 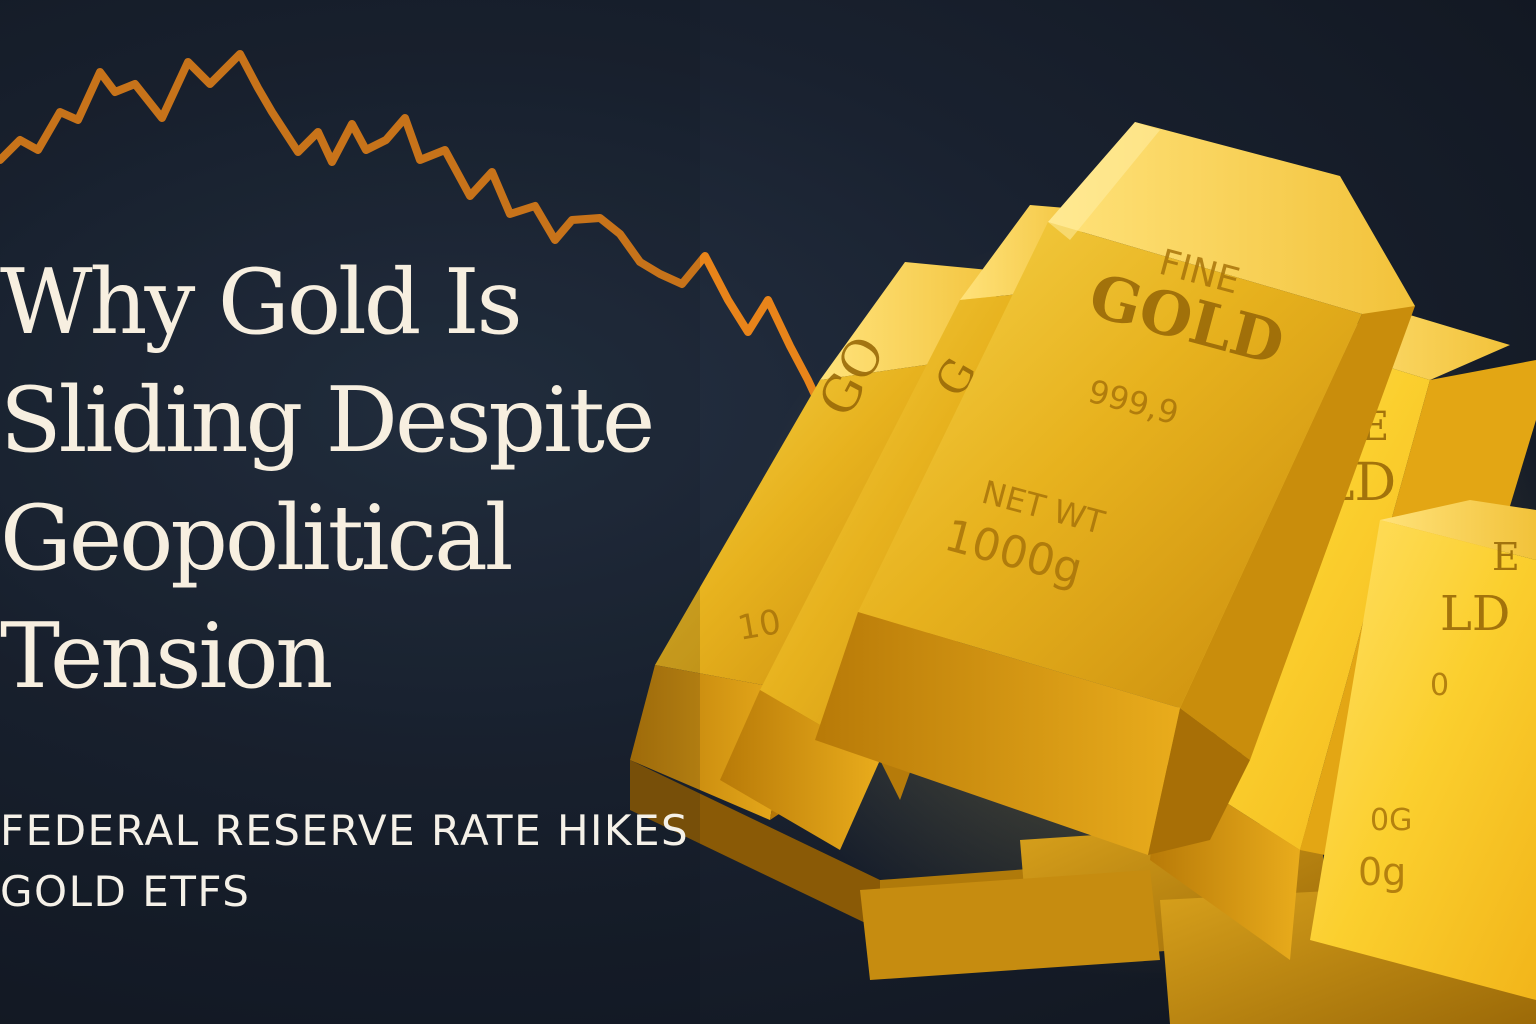 What do you see at coordinates (345, 830) in the screenshot?
I see `topic-tag-fed-rate-hikes: FEDERAL RESERVE RATE HIKES` at bounding box center [345, 830].